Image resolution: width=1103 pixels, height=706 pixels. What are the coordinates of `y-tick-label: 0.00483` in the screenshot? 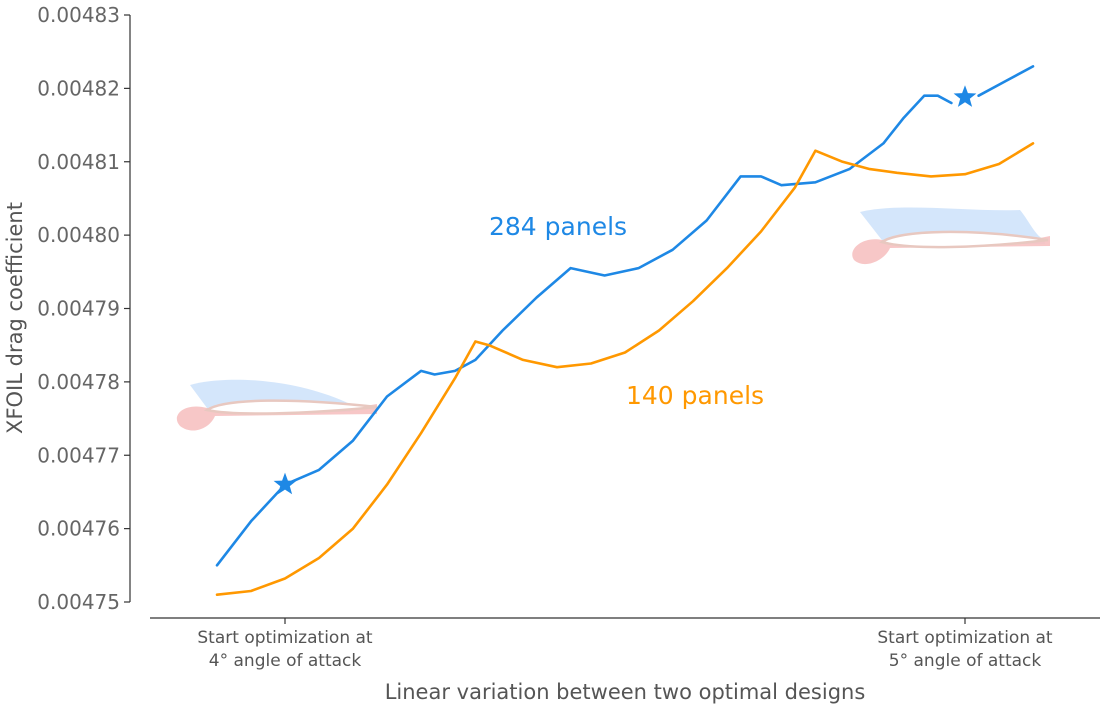 It's located at (78, 15).